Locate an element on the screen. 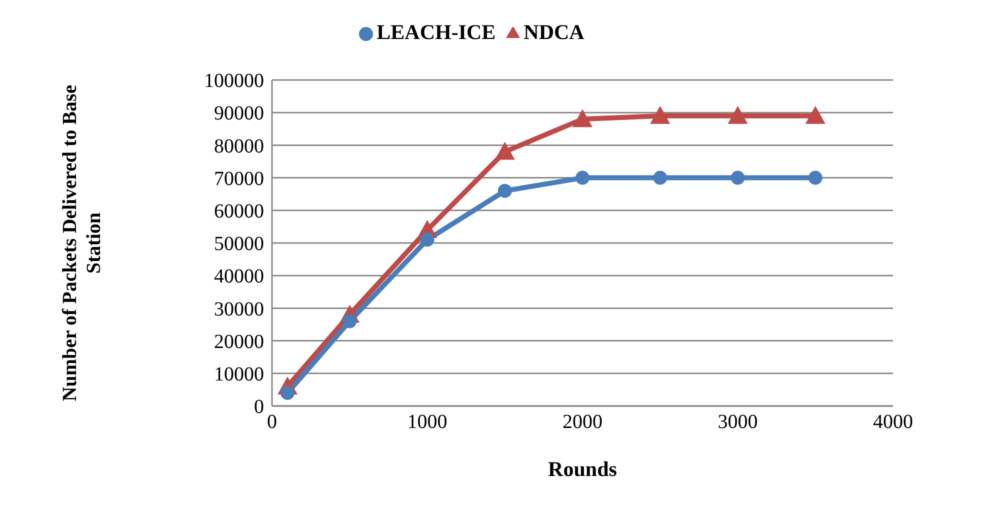  x-tick-label: 1000 is located at coordinates (427, 422).